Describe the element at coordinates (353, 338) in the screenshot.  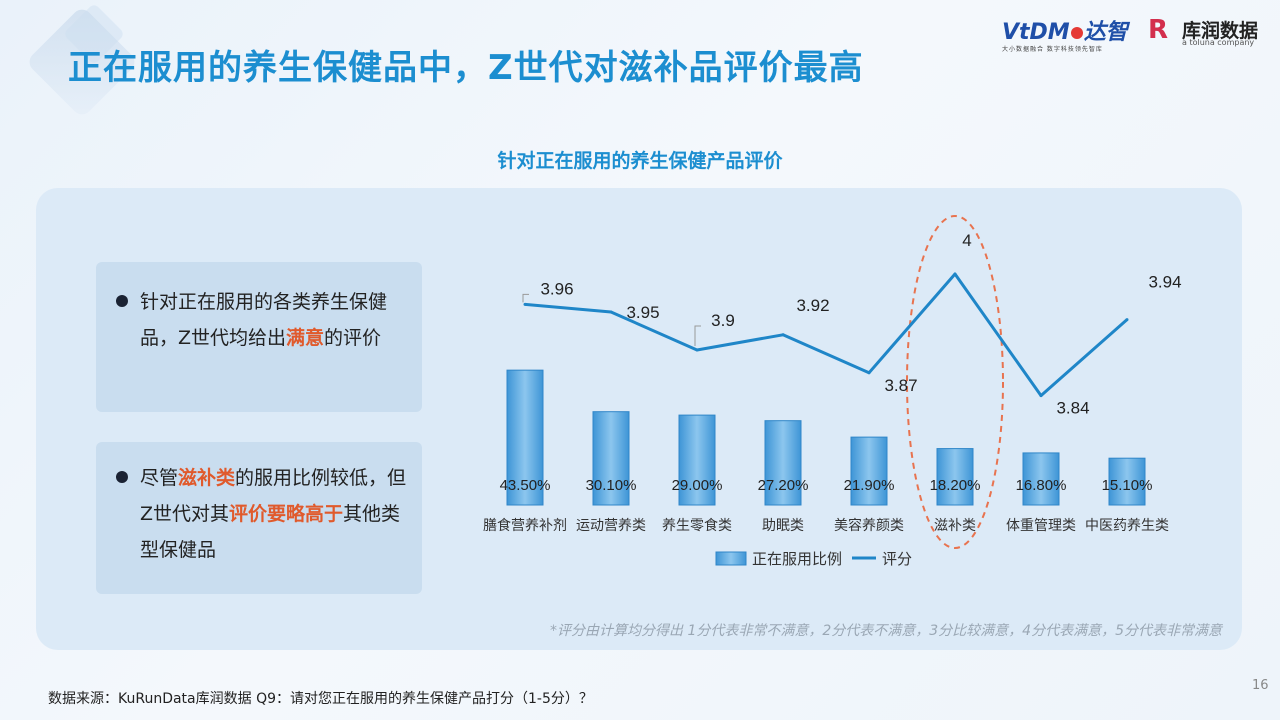
I see `note-text: 的评价` at that location.